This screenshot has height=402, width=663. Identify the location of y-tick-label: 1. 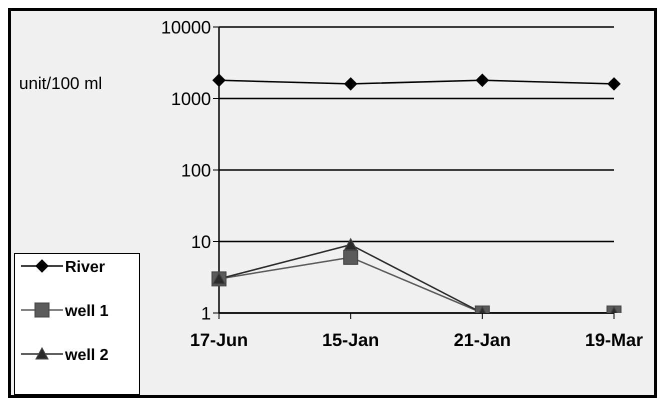
(205, 313).